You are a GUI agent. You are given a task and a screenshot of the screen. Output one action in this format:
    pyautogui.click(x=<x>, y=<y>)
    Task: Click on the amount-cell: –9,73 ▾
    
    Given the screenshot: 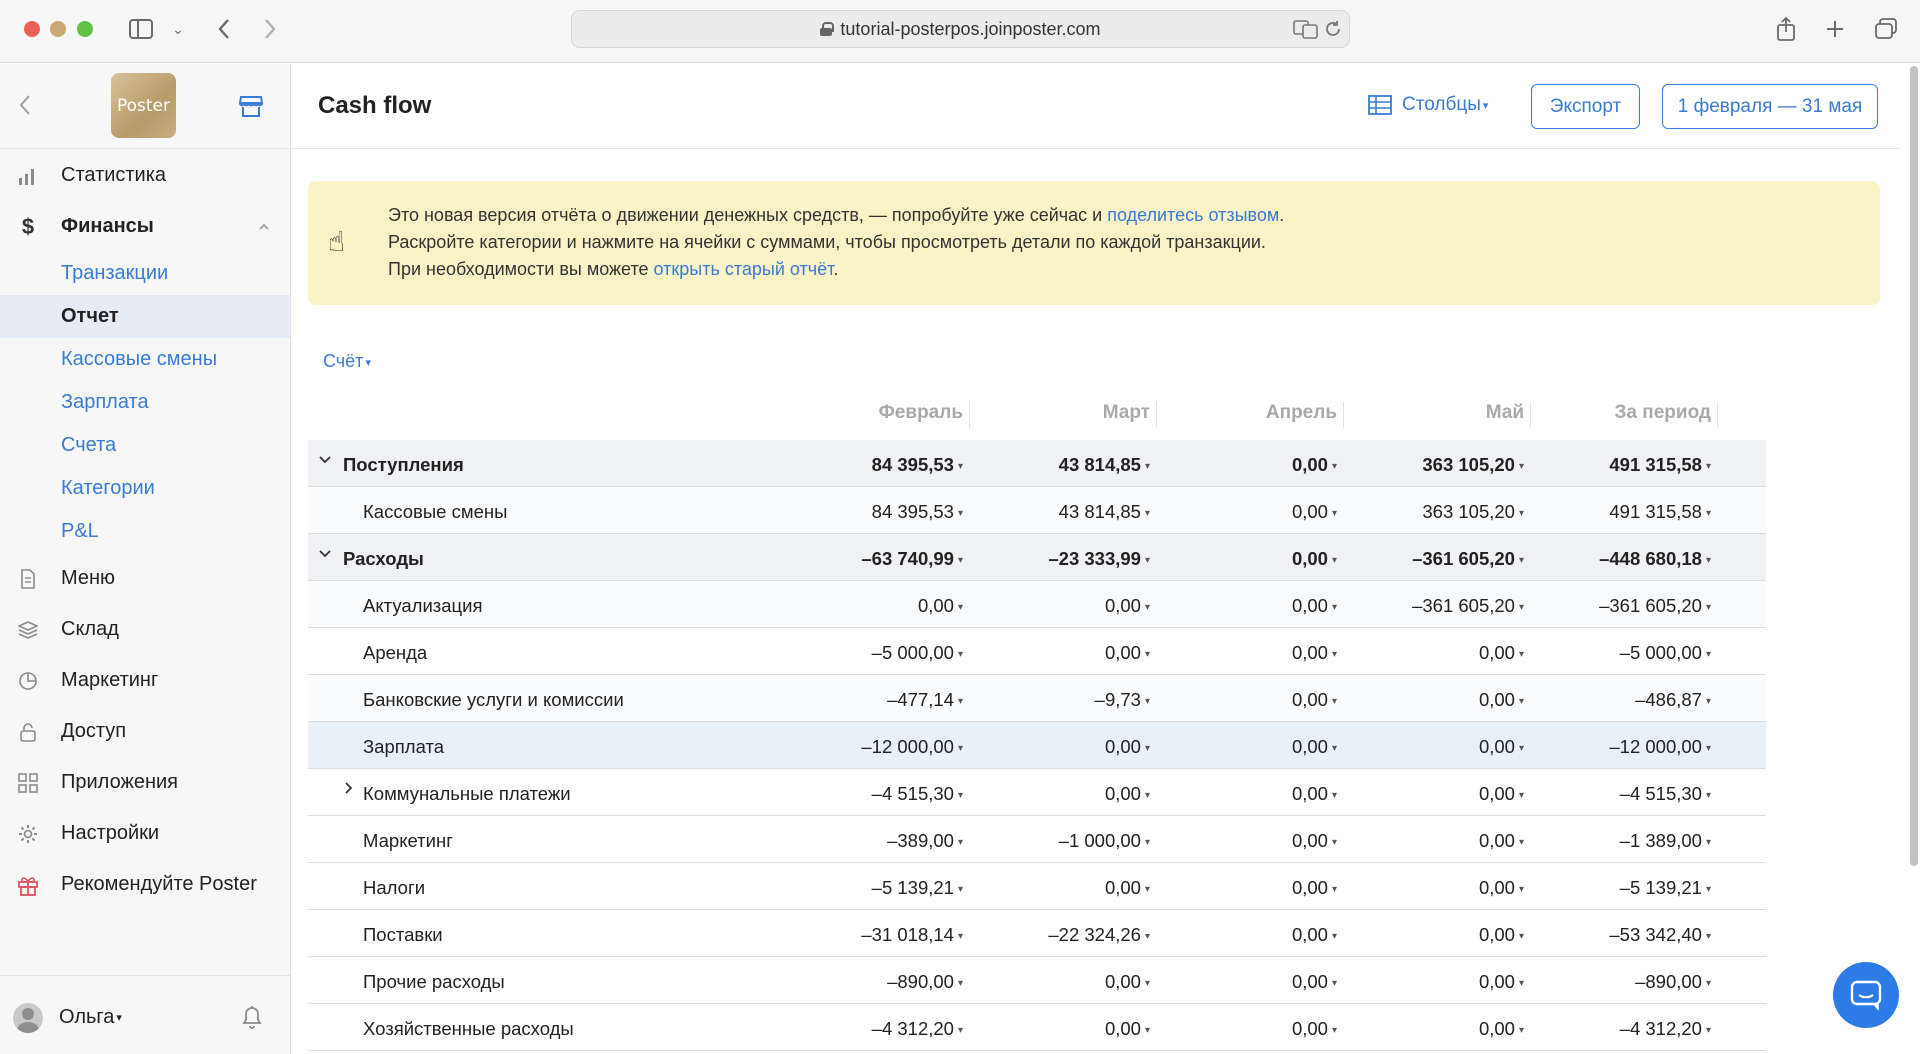 What is the action you would take?
    pyautogui.click(x=1070, y=700)
    